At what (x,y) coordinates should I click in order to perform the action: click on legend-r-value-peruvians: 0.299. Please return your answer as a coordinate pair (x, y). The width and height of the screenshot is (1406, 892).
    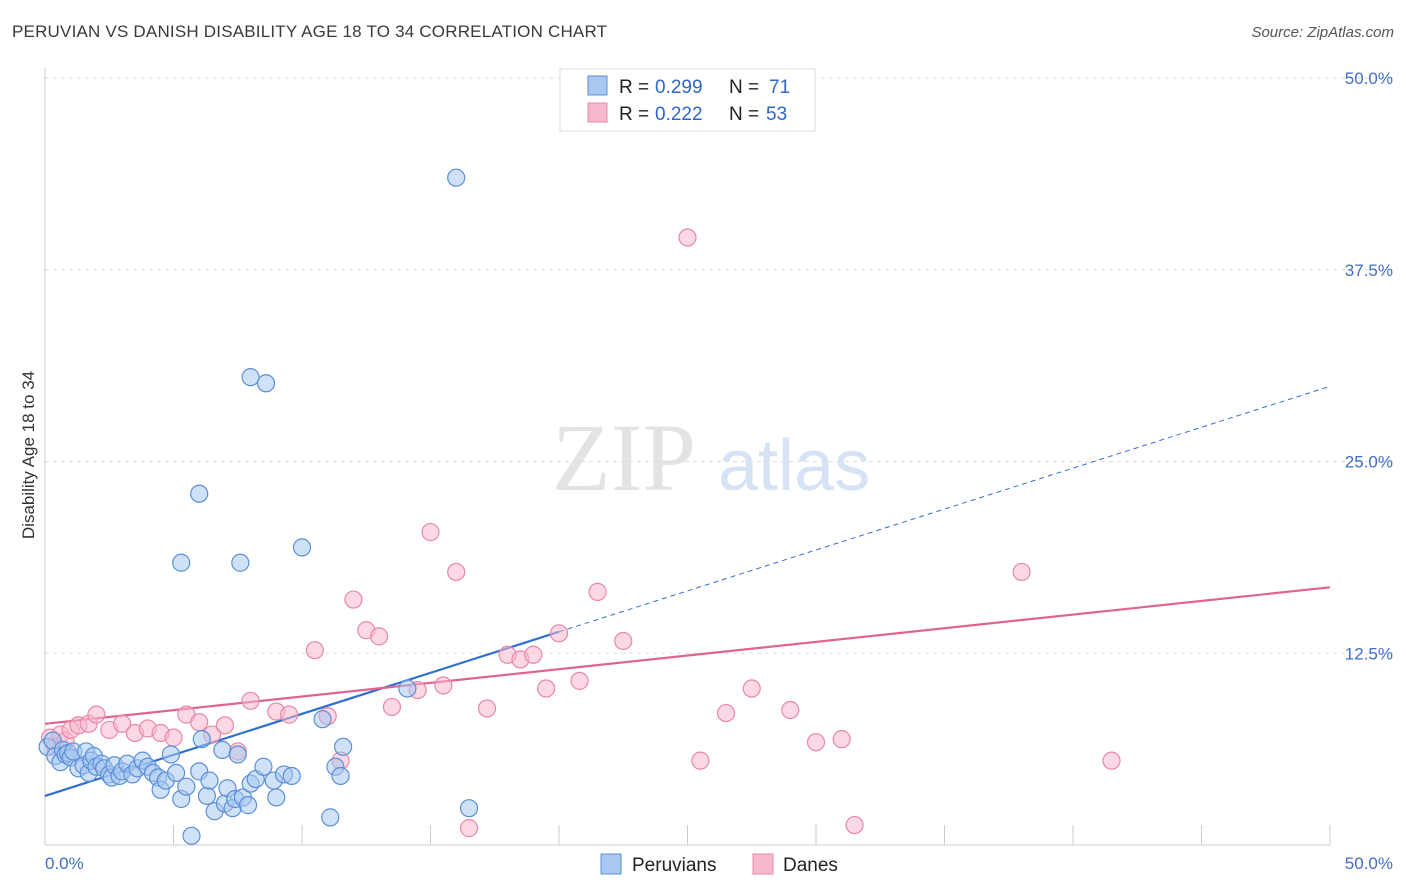
    Looking at the image, I should click on (679, 87).